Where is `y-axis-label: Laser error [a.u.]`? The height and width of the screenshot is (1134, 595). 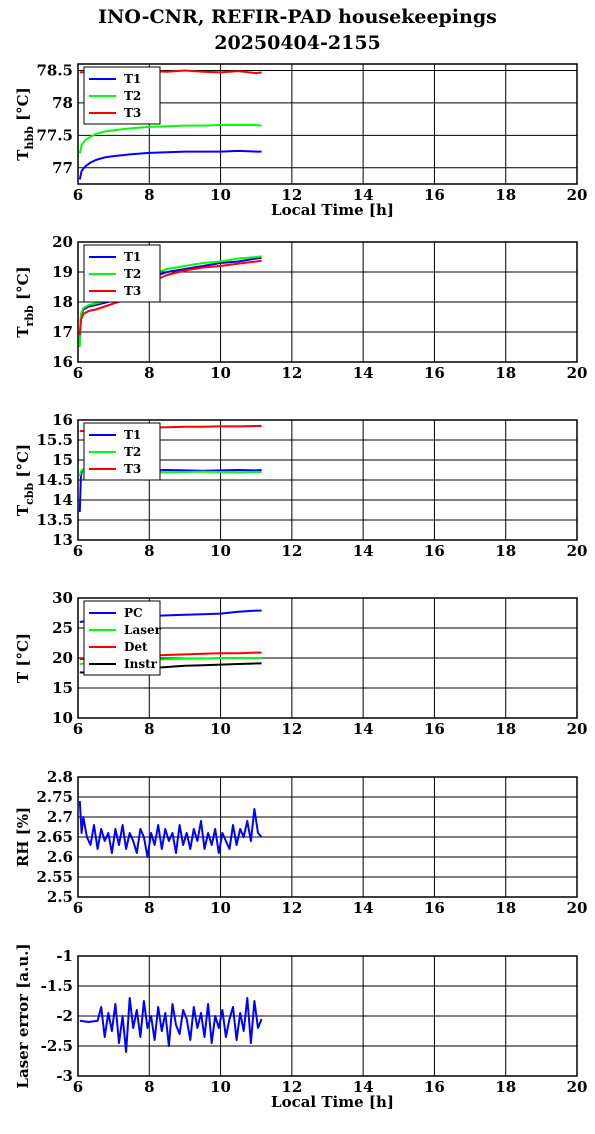
y-axis-label: Laser error [a.u.] is located at coordinates (23, 1015).